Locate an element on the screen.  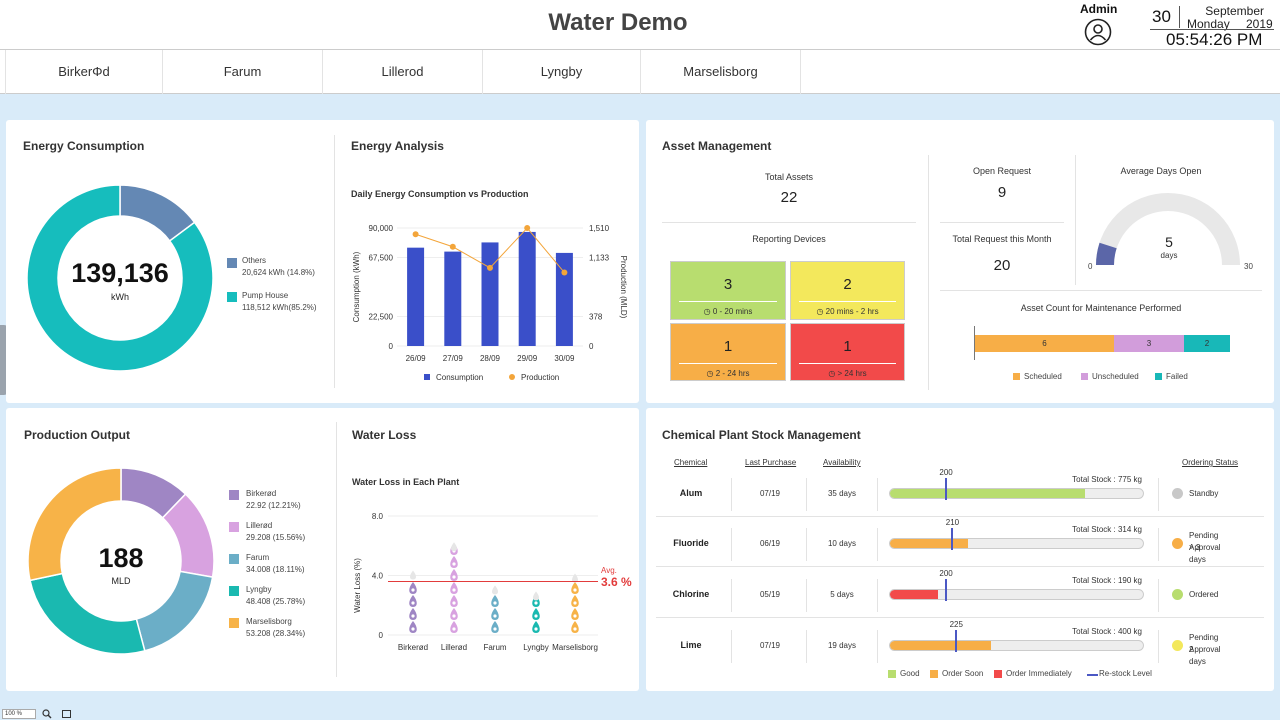
energy-divider is located at coordinates (334, 261).